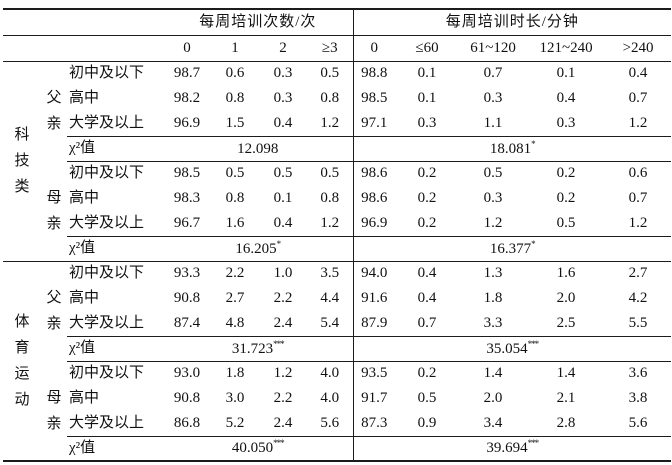  I want to click on times-value: 86.8, so click(187, 422).